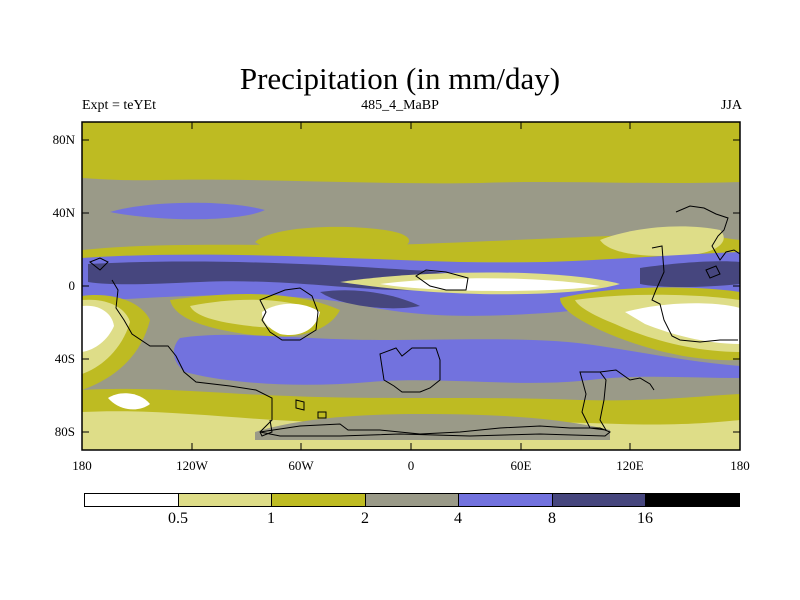 Image resolution: width=800 pixels, height=600 pixels. Describe the element at coordinates (365, 518) in the screenshot. I see `colorbar-label: 2` at that location.